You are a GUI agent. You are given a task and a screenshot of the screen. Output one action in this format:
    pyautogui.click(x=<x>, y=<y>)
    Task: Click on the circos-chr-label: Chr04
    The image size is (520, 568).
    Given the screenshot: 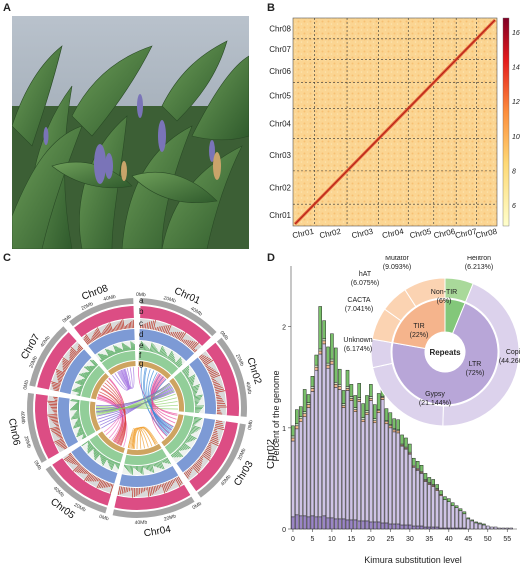 What is the action you would take?
    pyautogui.click(x=157, y=531)
    